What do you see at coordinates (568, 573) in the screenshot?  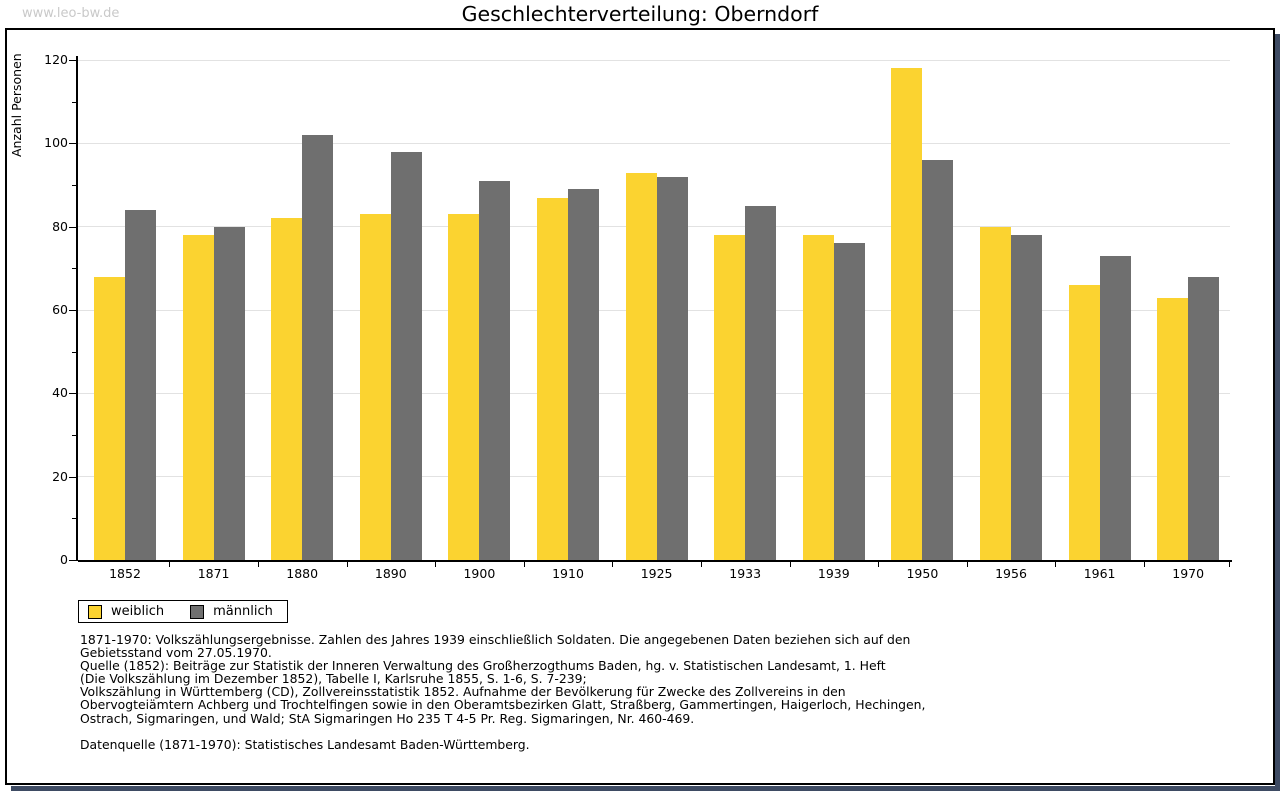 I see `x-tick-label: 1910` at bounding box center [568, 573].